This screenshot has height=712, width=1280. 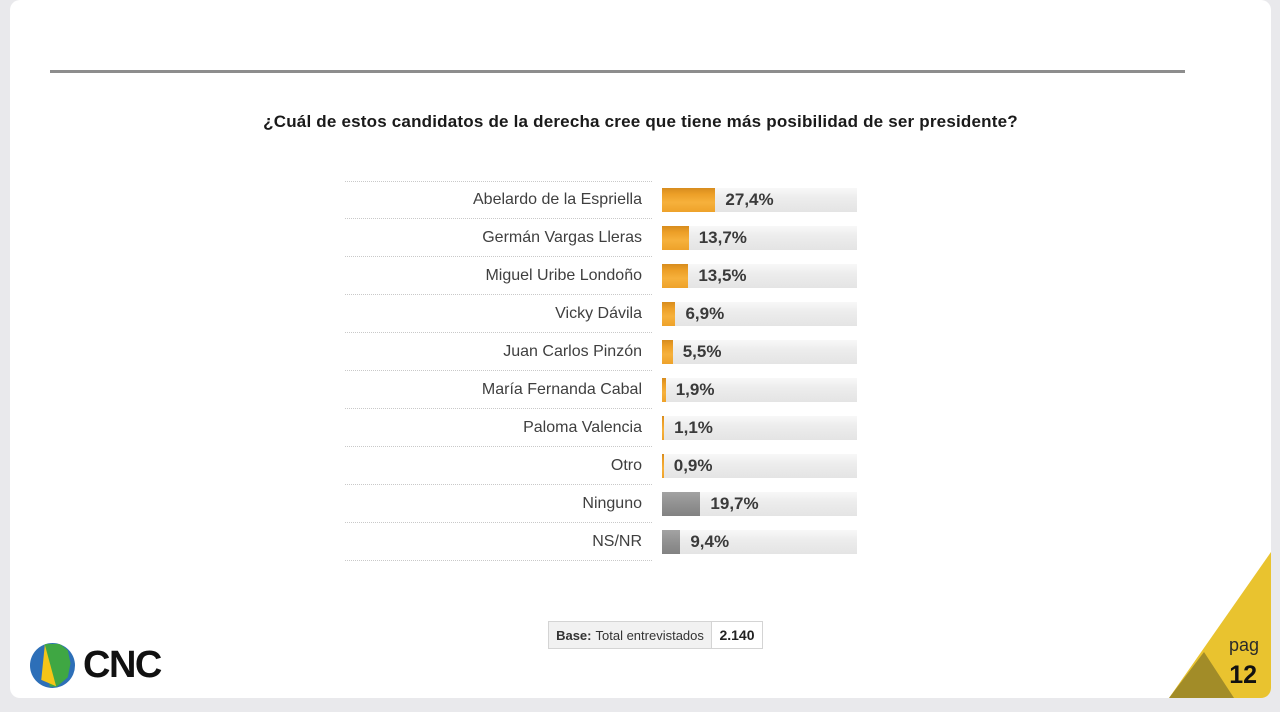 What do you see at coordinates (710, 541) in the screenshot?
I see `value-label: 9,4%` at bounding box center [710, 541].